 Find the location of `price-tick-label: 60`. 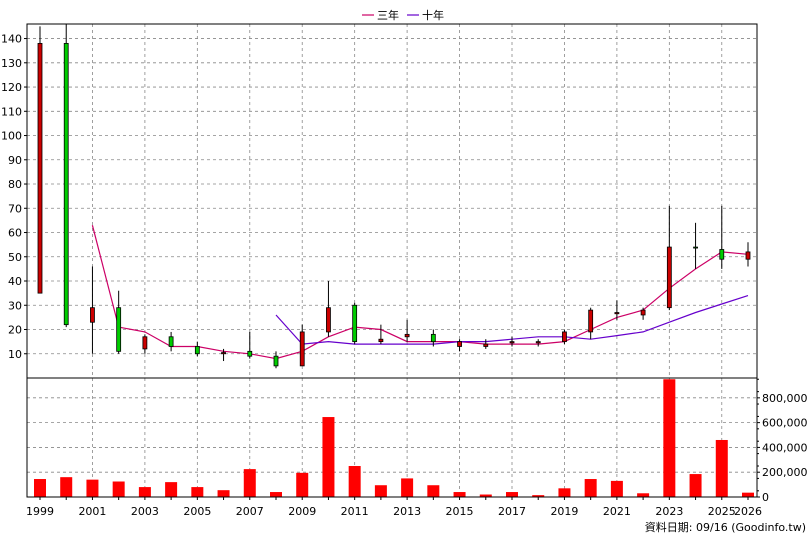

price-tick-label: 60 is located at coordinates (15, 233).